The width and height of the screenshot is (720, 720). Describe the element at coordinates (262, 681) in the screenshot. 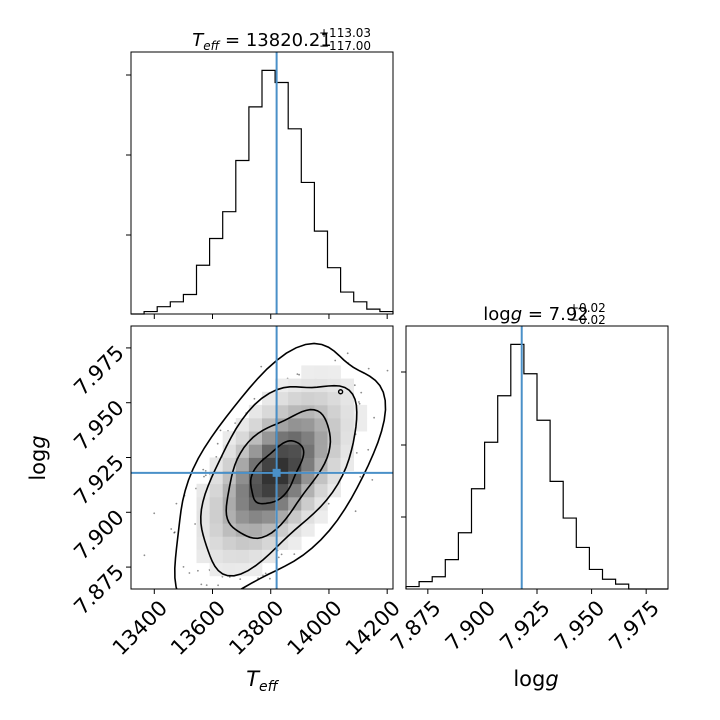

I see `teff-x-axis-label: Teff` at that location.